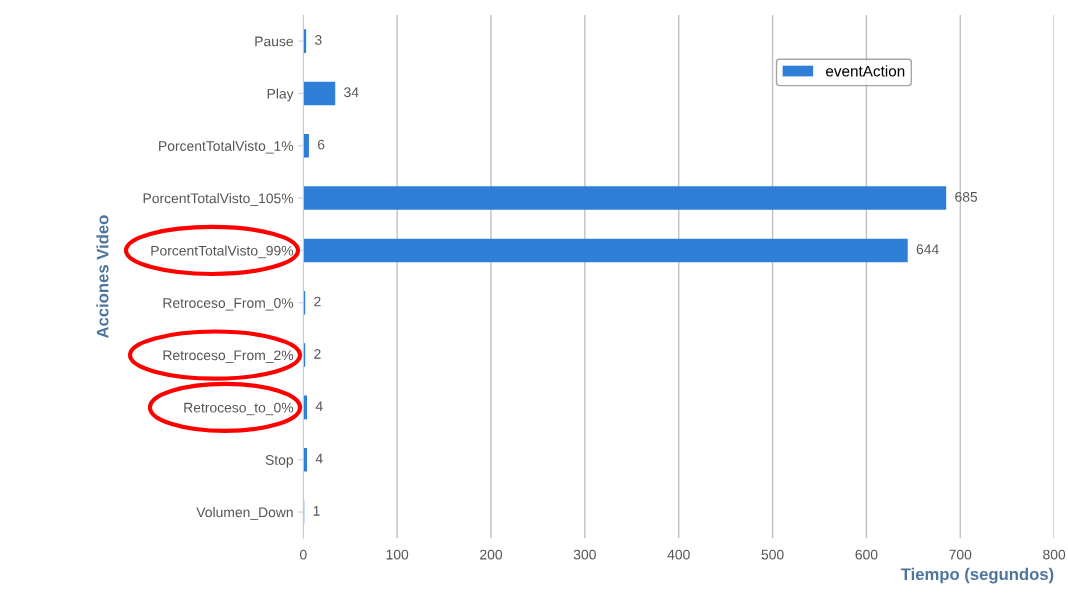  Describe the element at coordinates (279, 461) in the screenshot. I see `y-tick-label: Stop` at that location.